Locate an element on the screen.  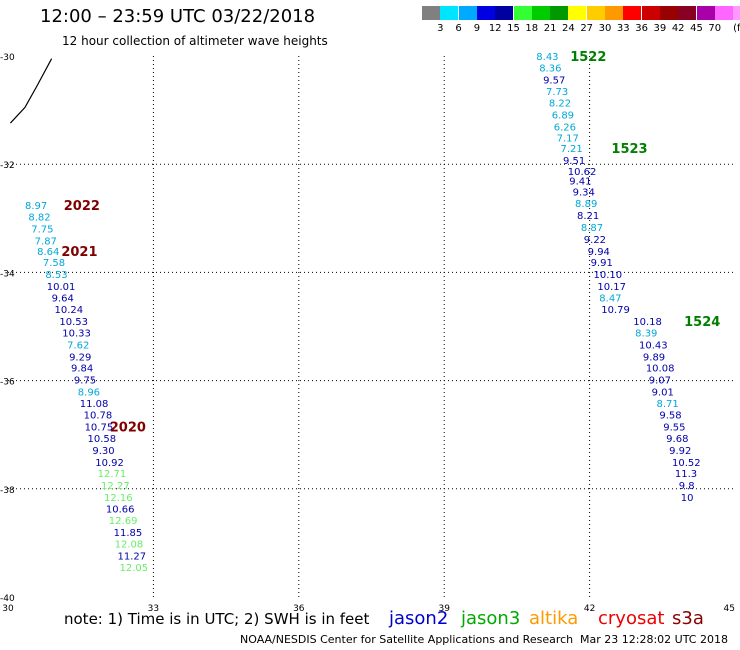
swh-value-label: 9.30 is located at coordinates (103, 451).